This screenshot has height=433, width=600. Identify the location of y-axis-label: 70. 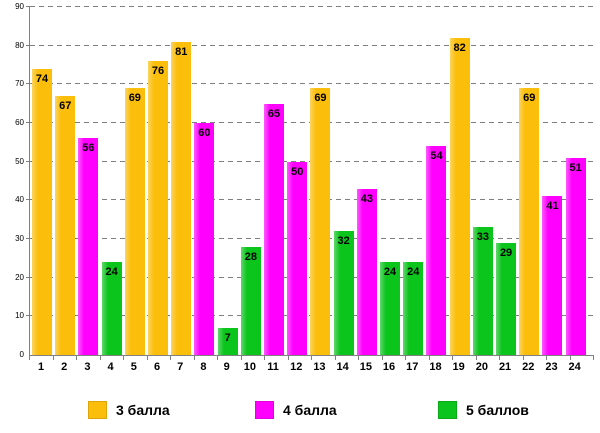
(19, 84).